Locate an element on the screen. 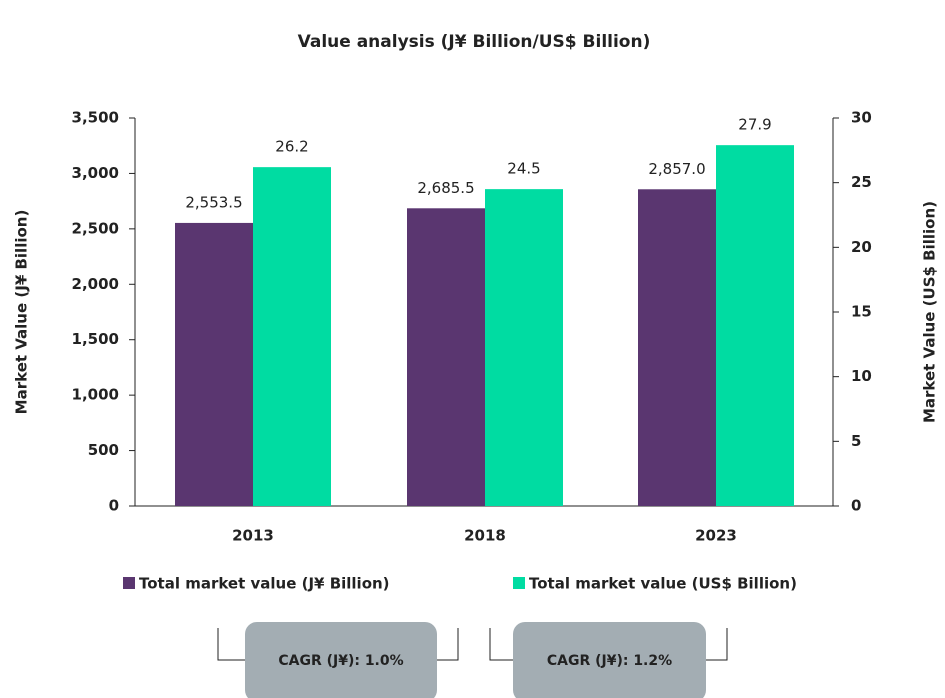  data-label: 26.2 is located at coordinates (291, 147).